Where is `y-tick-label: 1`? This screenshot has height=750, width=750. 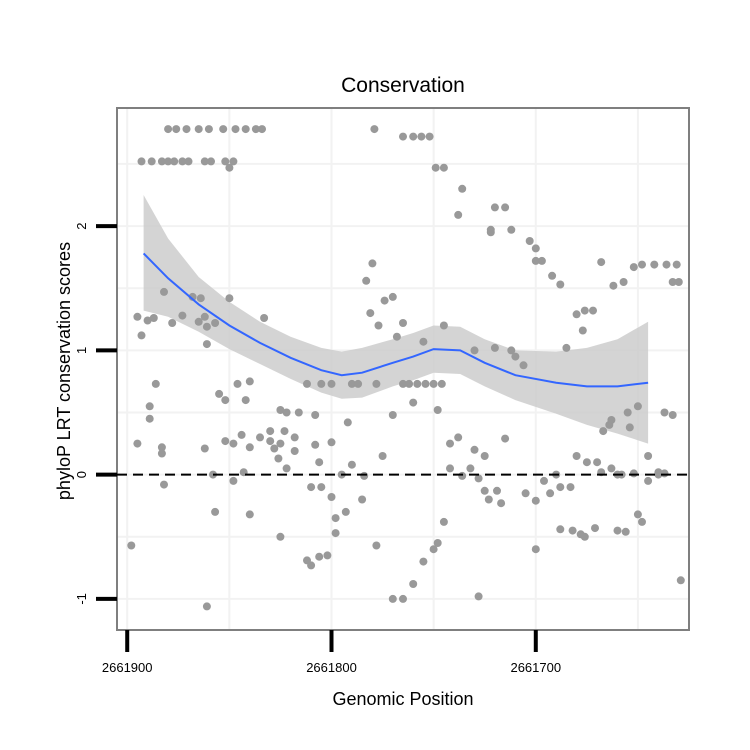 y-tick-label: 1 is located at coordinates (81, 350).